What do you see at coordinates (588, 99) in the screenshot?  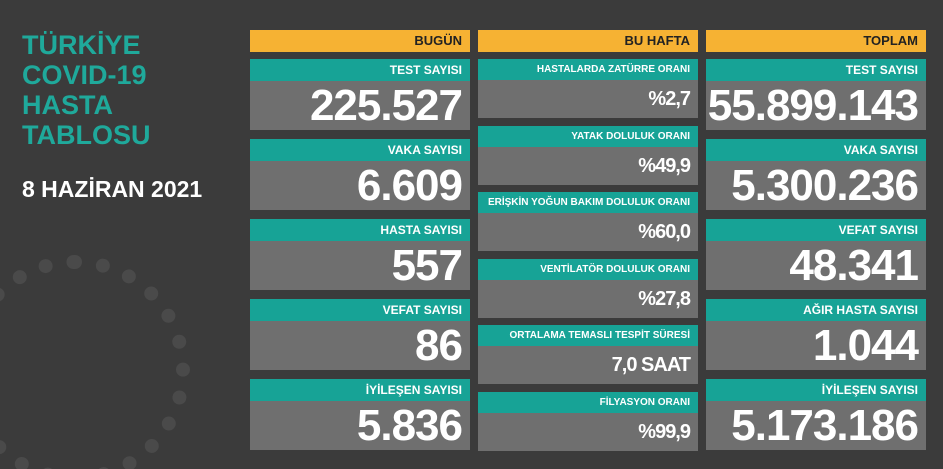 I see `card-value: %2,7` at bounding box center [588, 99].